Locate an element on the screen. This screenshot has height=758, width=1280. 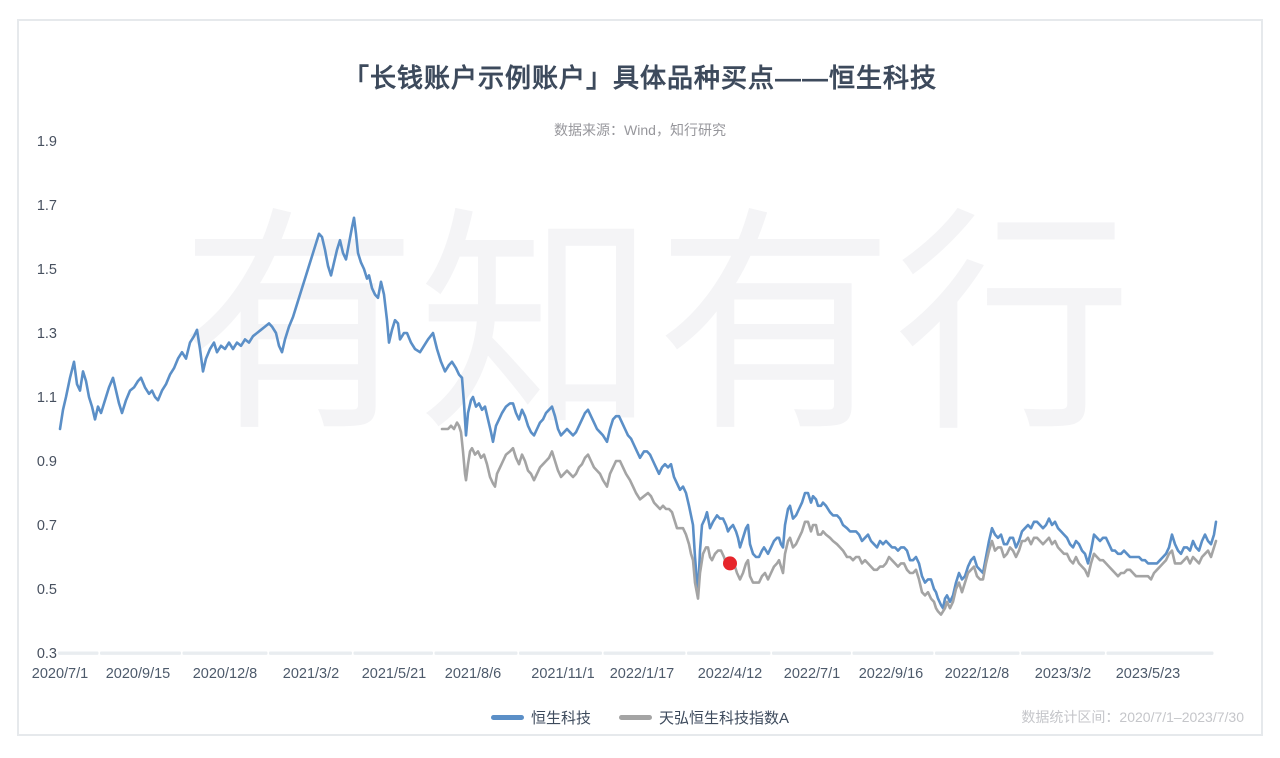
x-axis-tick-label: 2022/1/17 is located at coordinates (642, 674).